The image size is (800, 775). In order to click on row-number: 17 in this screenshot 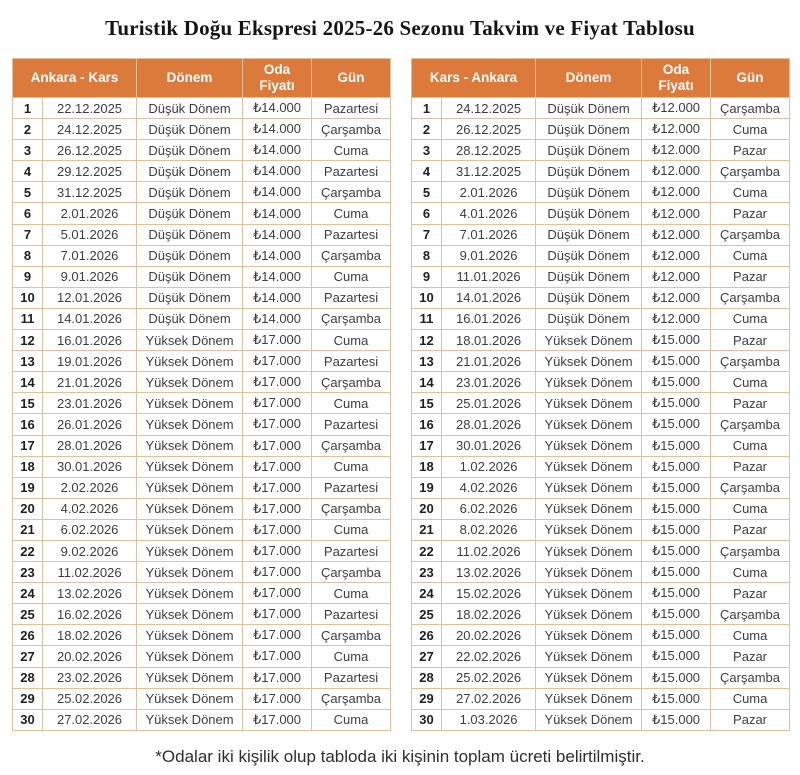, I will do `click(427, 445)`.